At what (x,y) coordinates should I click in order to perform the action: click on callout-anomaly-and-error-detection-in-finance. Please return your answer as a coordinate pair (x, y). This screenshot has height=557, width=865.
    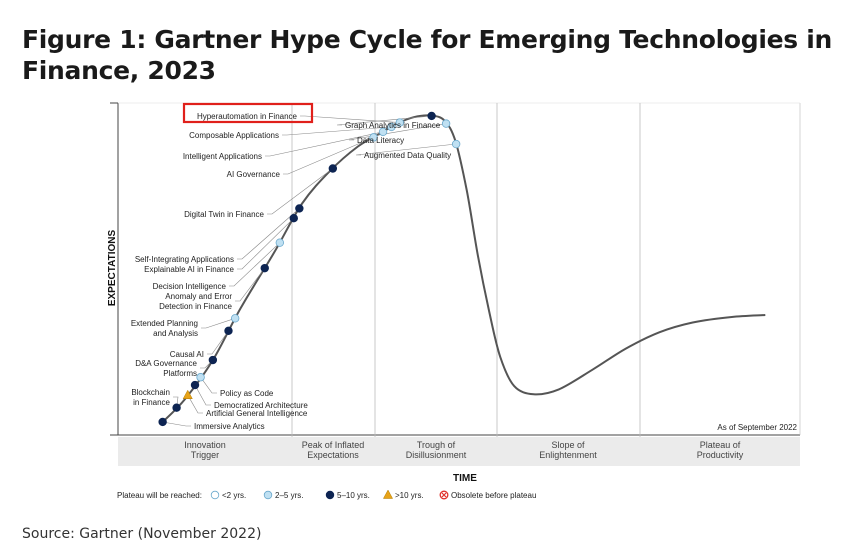
    Looking at the image, I should click on (250, 284).